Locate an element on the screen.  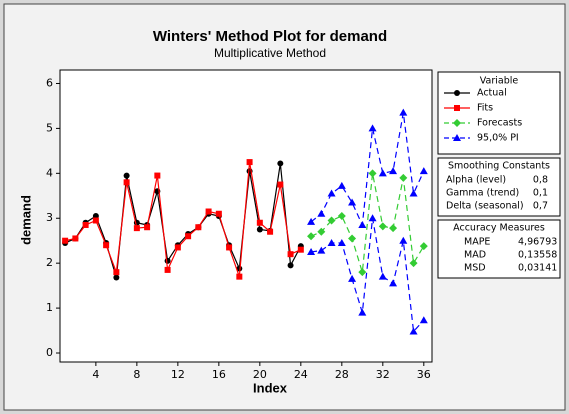
table-label: MAD is located at coordinates (475, 255).